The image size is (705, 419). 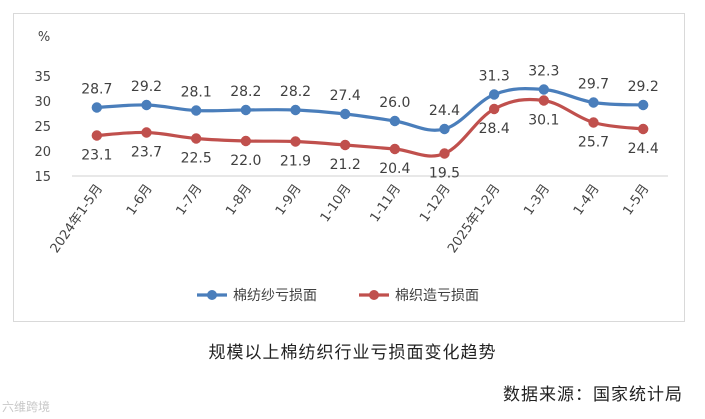 I want to click on x-tick-label: 1-6月, so click(x=140, y=200).